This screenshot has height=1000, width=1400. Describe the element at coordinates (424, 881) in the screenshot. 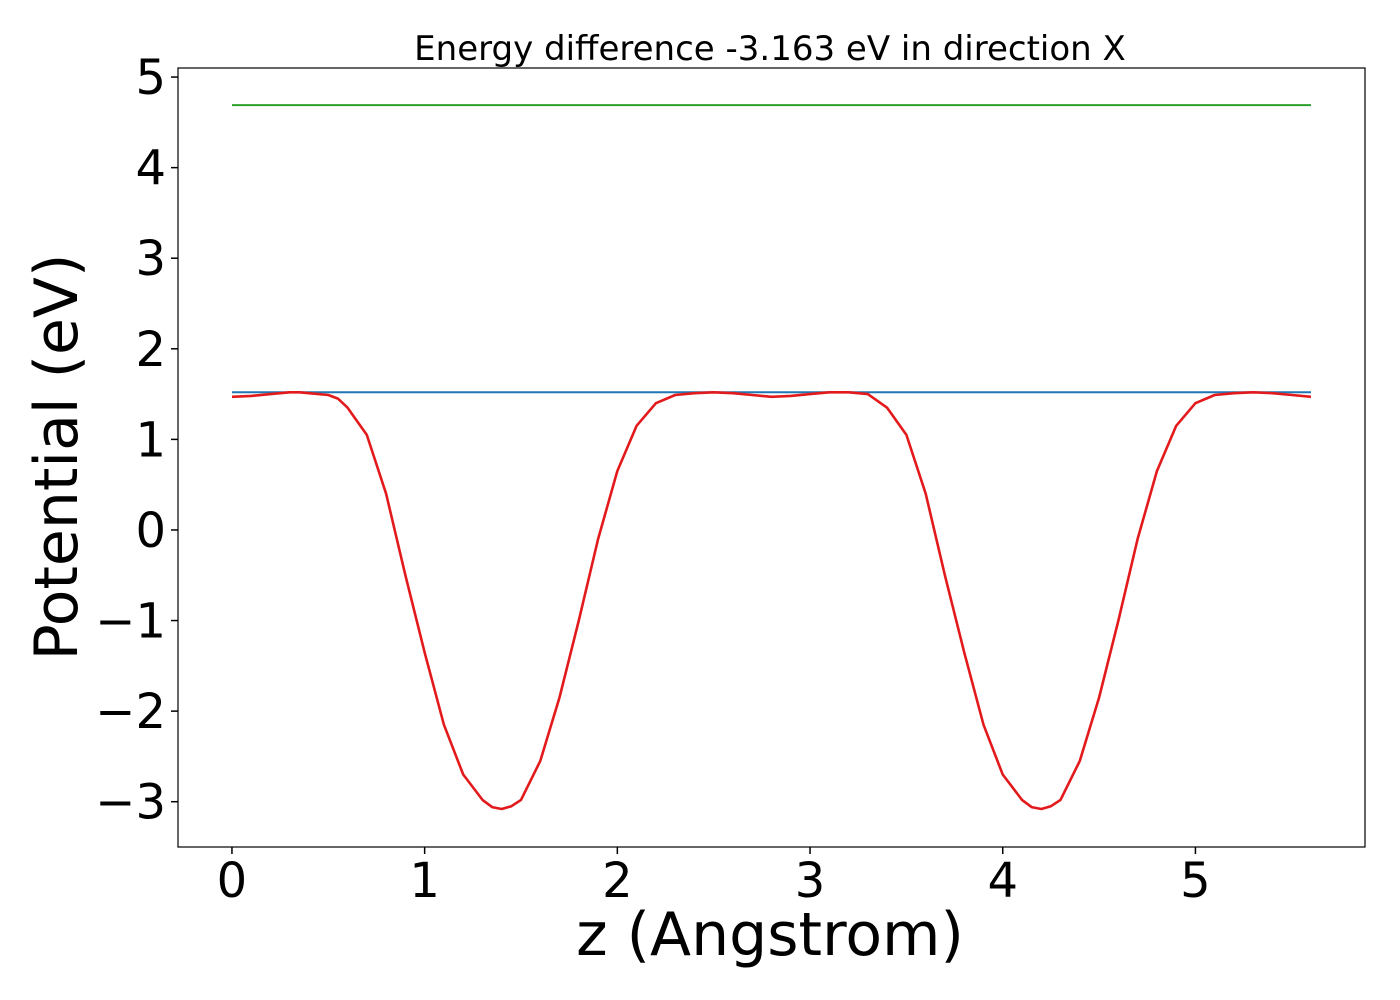

I see `x-tick-label: 1` at that location.